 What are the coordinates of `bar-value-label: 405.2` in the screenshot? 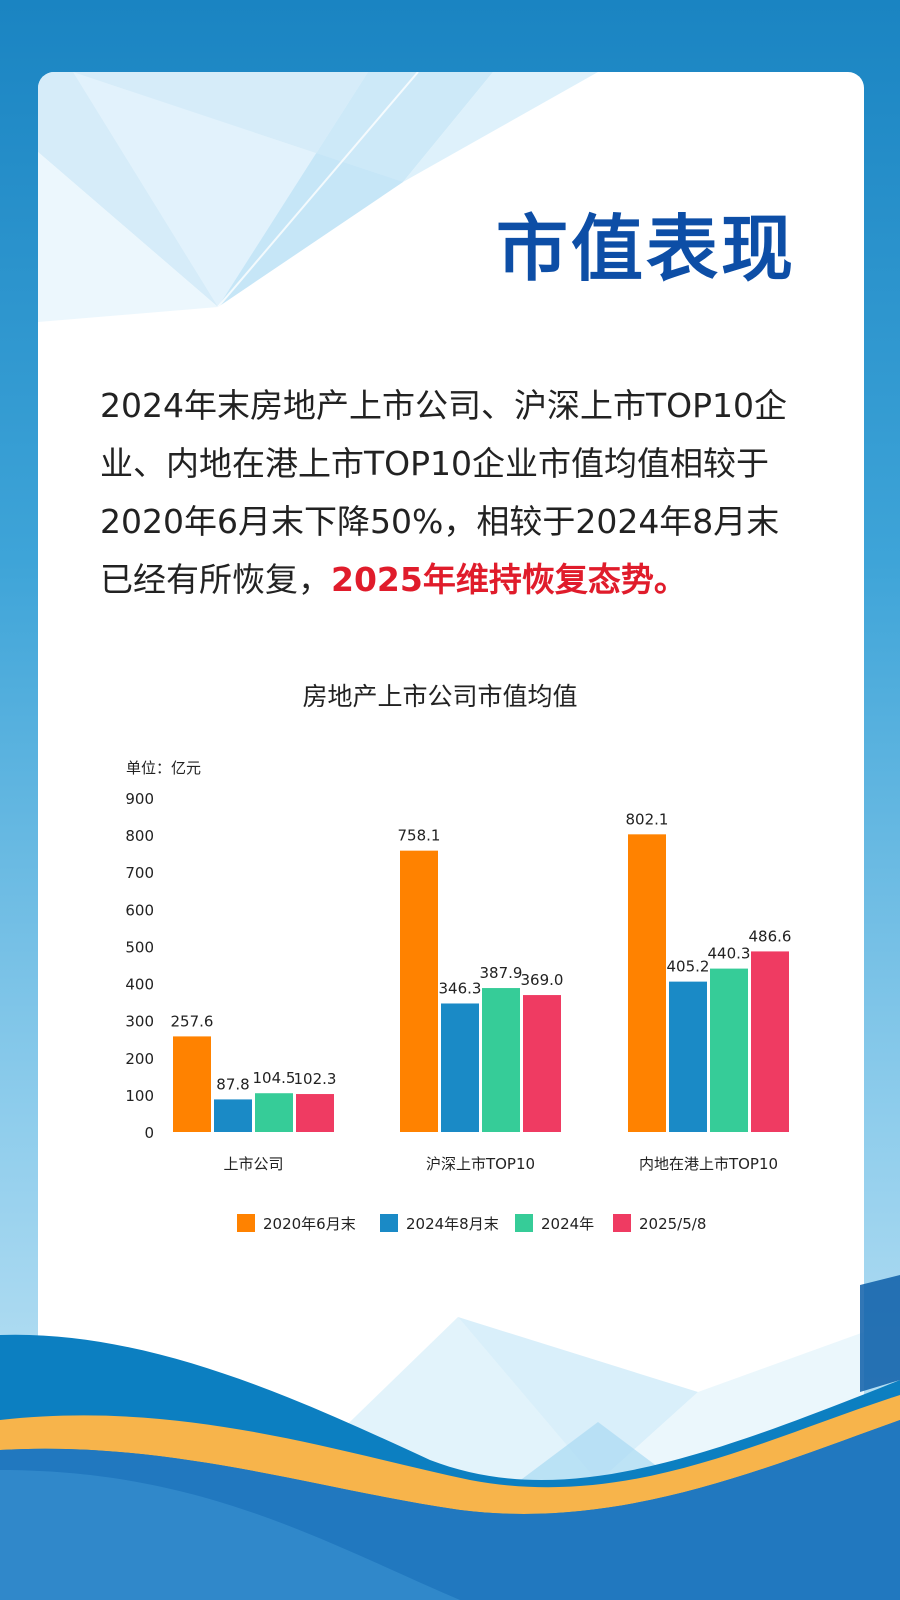 It's located at (688, 967).